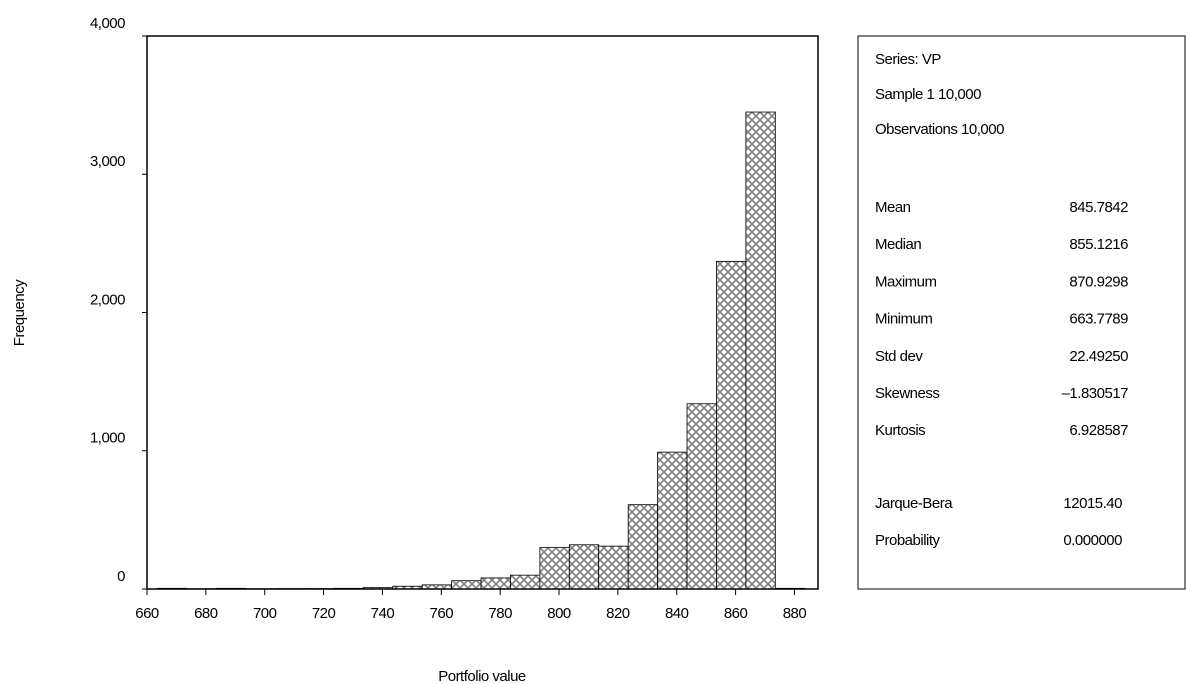 The image size is (1186, 684). I want to click on stat-name: Median, so click(898, 244).